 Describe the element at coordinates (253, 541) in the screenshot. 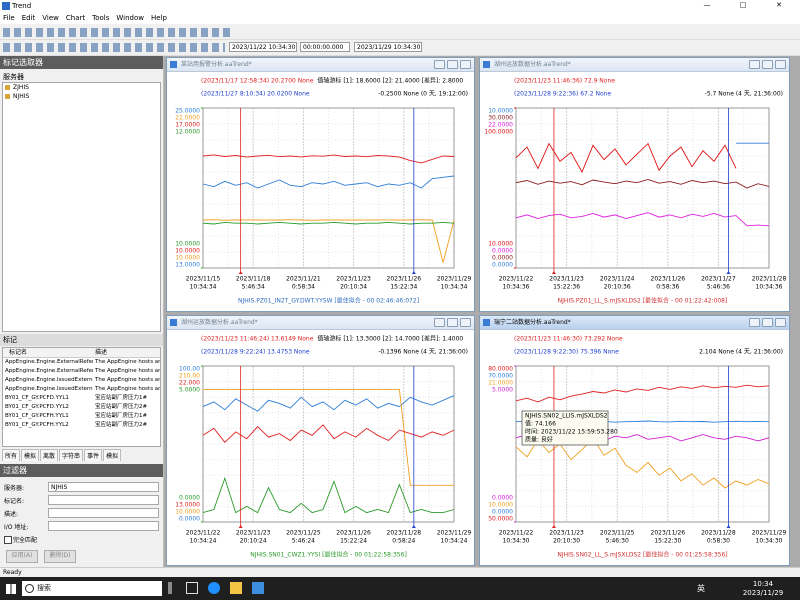

I see `x-tick-label: 20:10:24` at that location.